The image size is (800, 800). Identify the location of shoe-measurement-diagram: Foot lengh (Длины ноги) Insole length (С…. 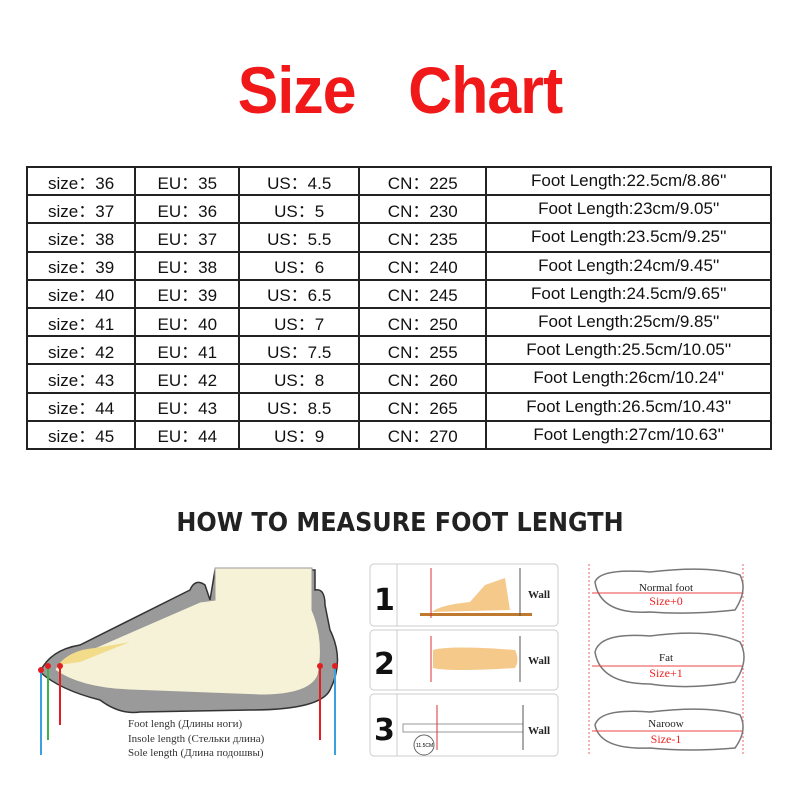
(188, 663).